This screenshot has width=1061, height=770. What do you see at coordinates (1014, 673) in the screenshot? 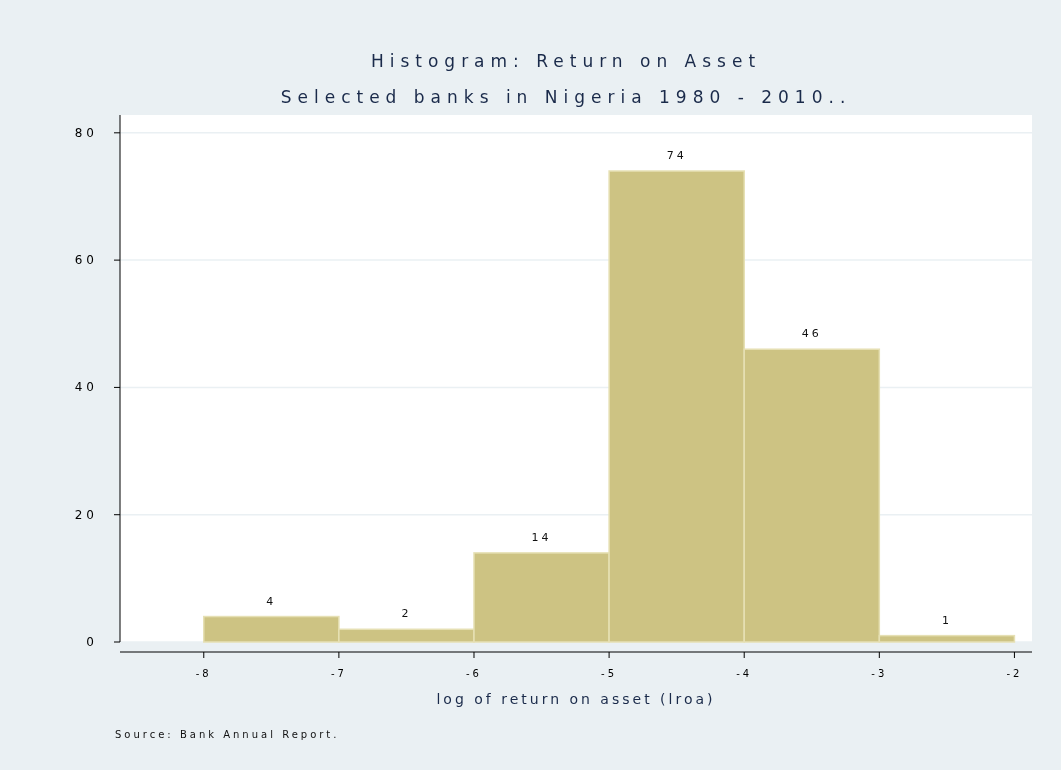
I see `x-tick-label: -2` at bounding box center [1014, 673].